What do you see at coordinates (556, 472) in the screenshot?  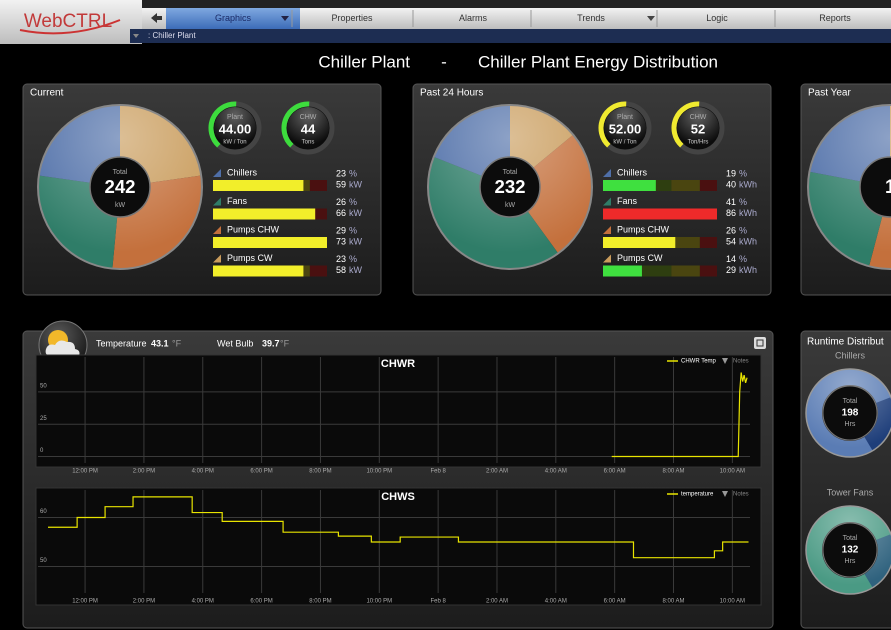 I see `x-tick-label: 4:00 AM` at bounding box center [556, 472].